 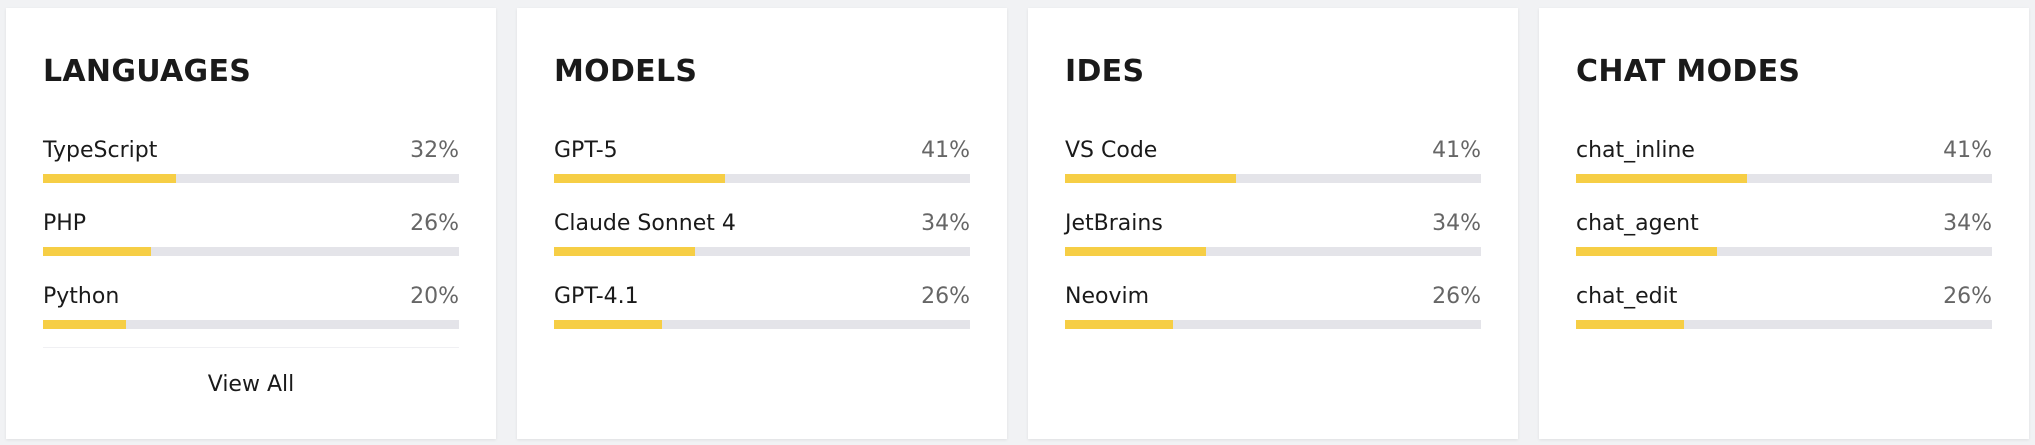 What do you see at coordinates (251, 309) in the screenshot?
I see `stat-row: Python 20%` at bounding box center [251, 309].